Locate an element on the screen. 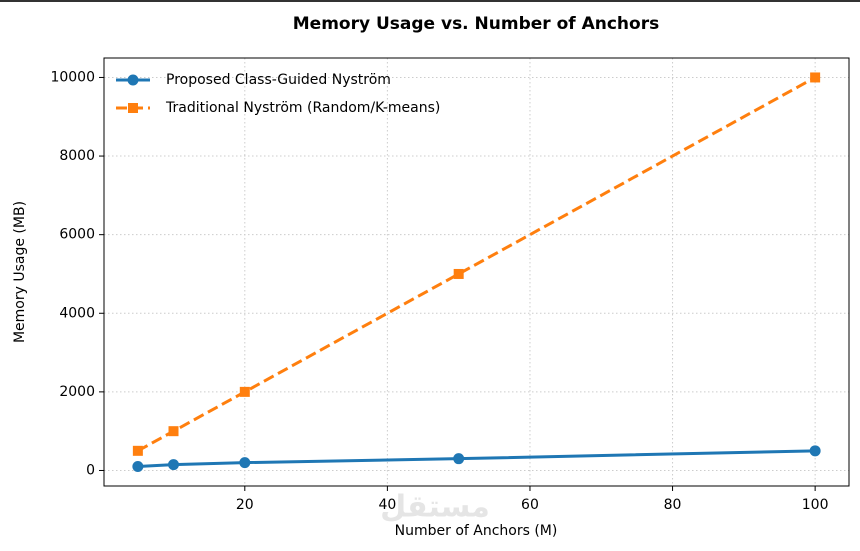  x-tick-label: 40 is located at coordinates (387, 505).